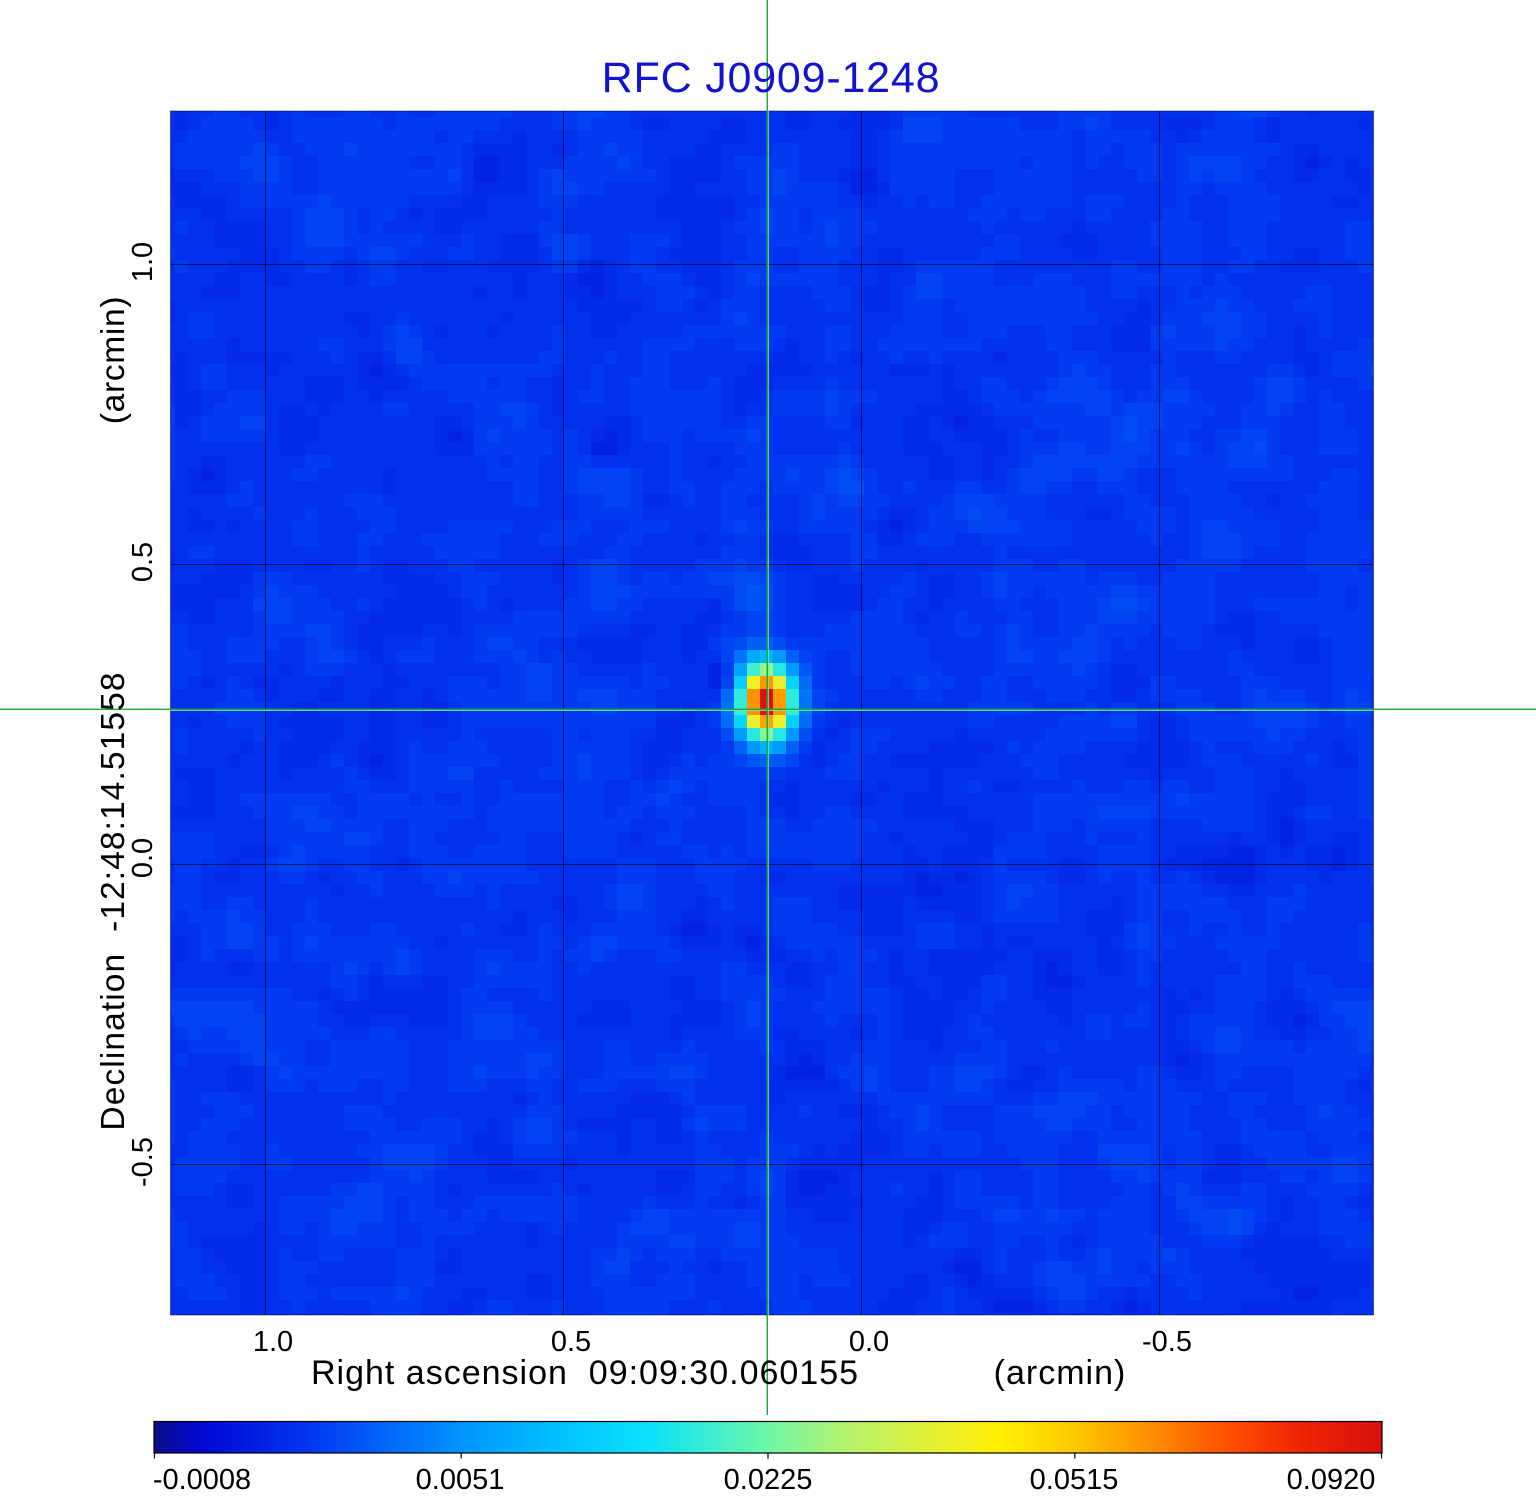 Image resolution: width=1536 pixels, height=1511 pixels. Describe the element at coordinates (202, 1480) in the screenshot. I see `svg-text: -0.0008` at that location.